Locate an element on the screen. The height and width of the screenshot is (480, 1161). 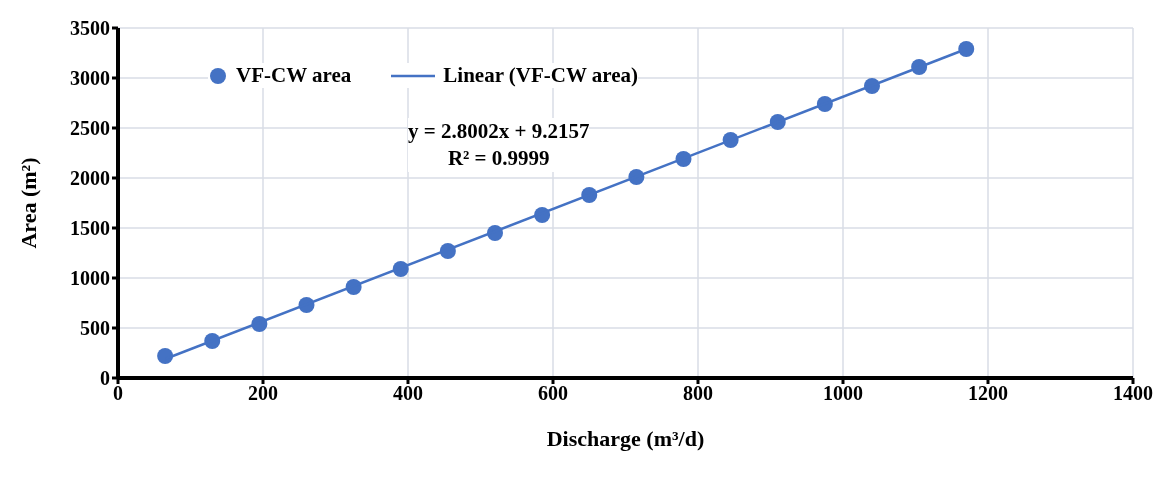
x-tick-label: 600 is located at coordinates (553, 393).